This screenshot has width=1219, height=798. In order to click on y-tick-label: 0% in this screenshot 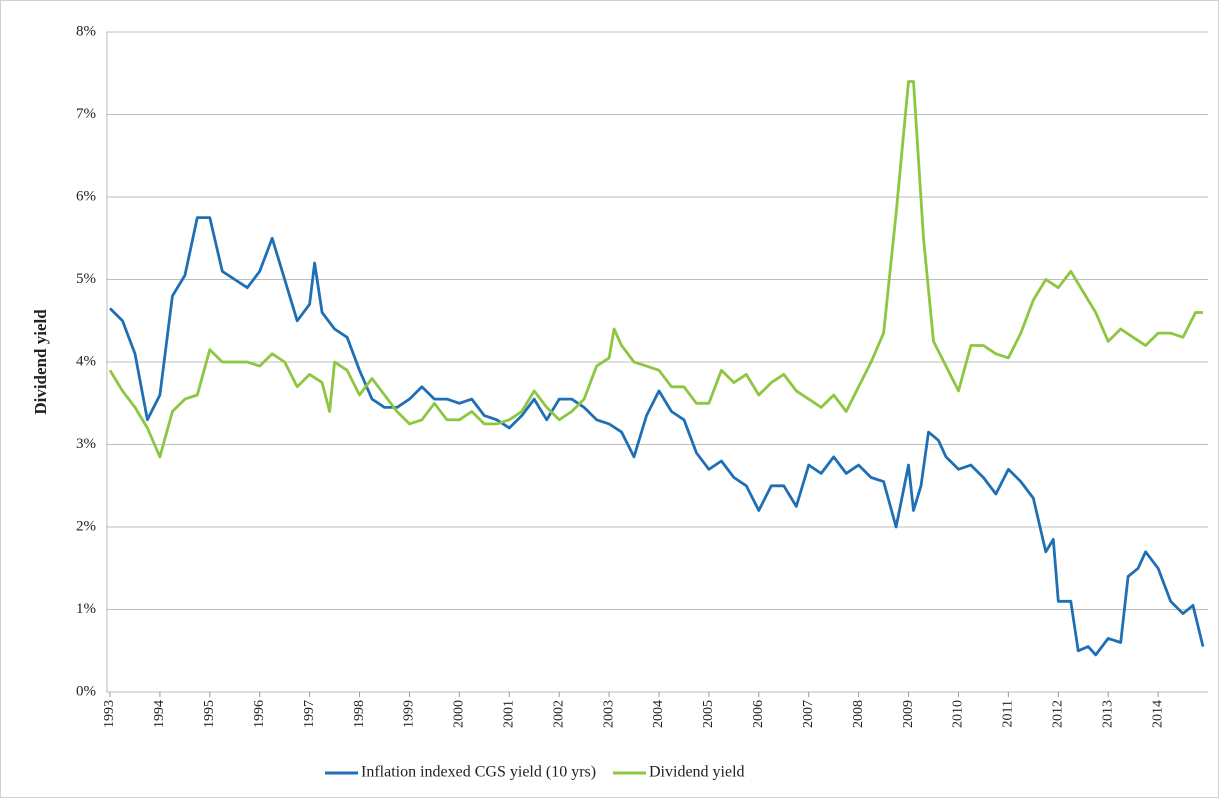, I will do `click(86, 691)`.